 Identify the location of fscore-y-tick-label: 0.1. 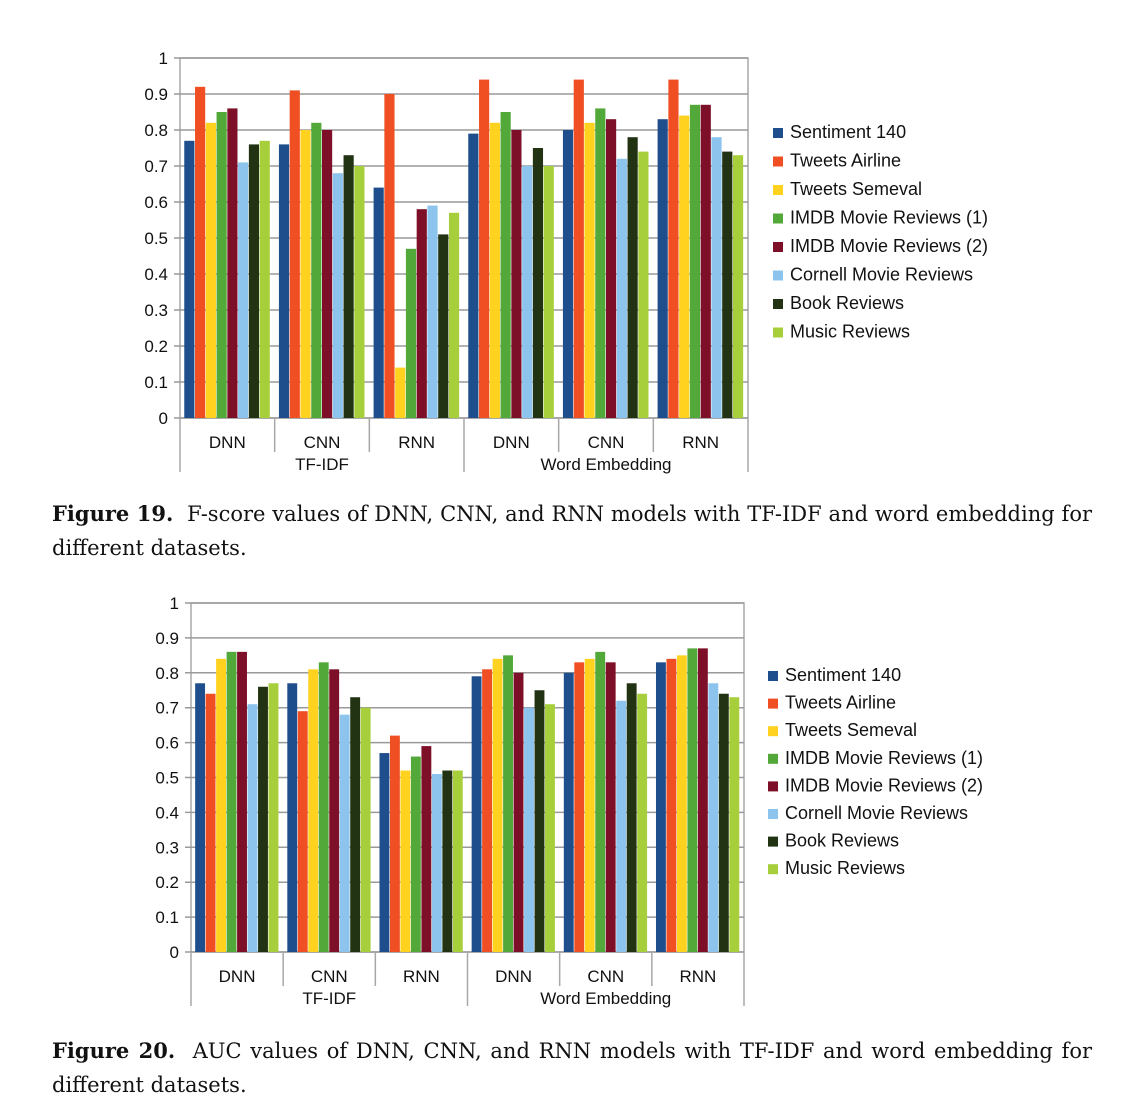
(156, 382).